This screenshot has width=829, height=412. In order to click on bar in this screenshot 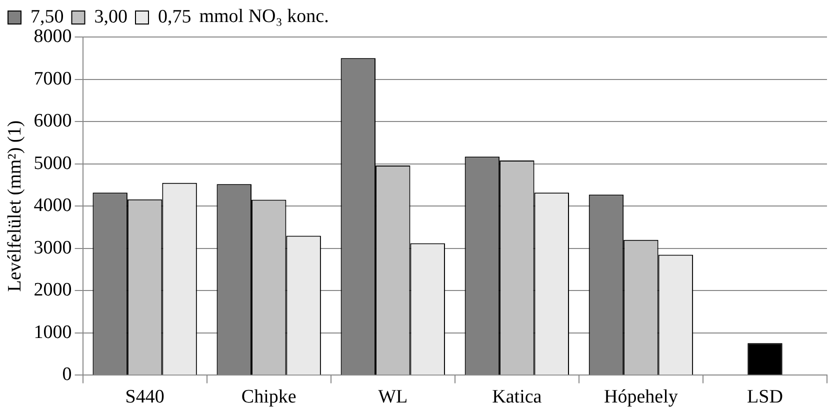, I will do `click(765, 359)`.